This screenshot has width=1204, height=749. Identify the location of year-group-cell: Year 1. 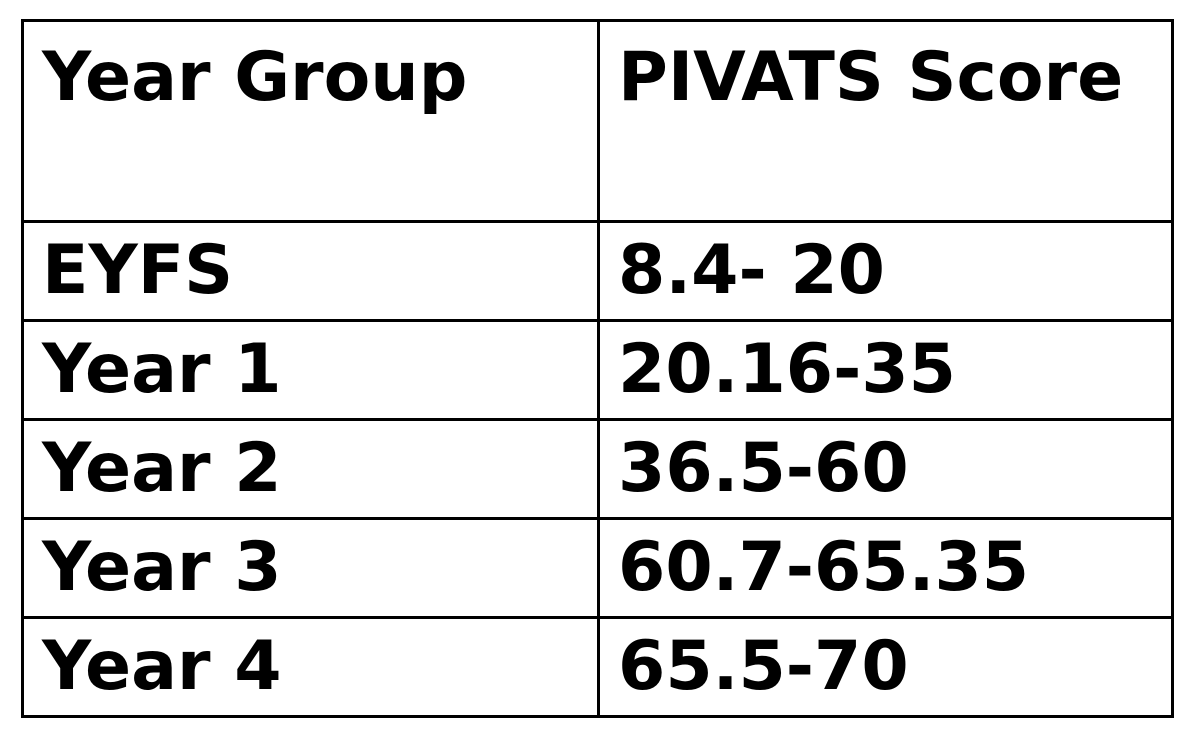
(310, 370).